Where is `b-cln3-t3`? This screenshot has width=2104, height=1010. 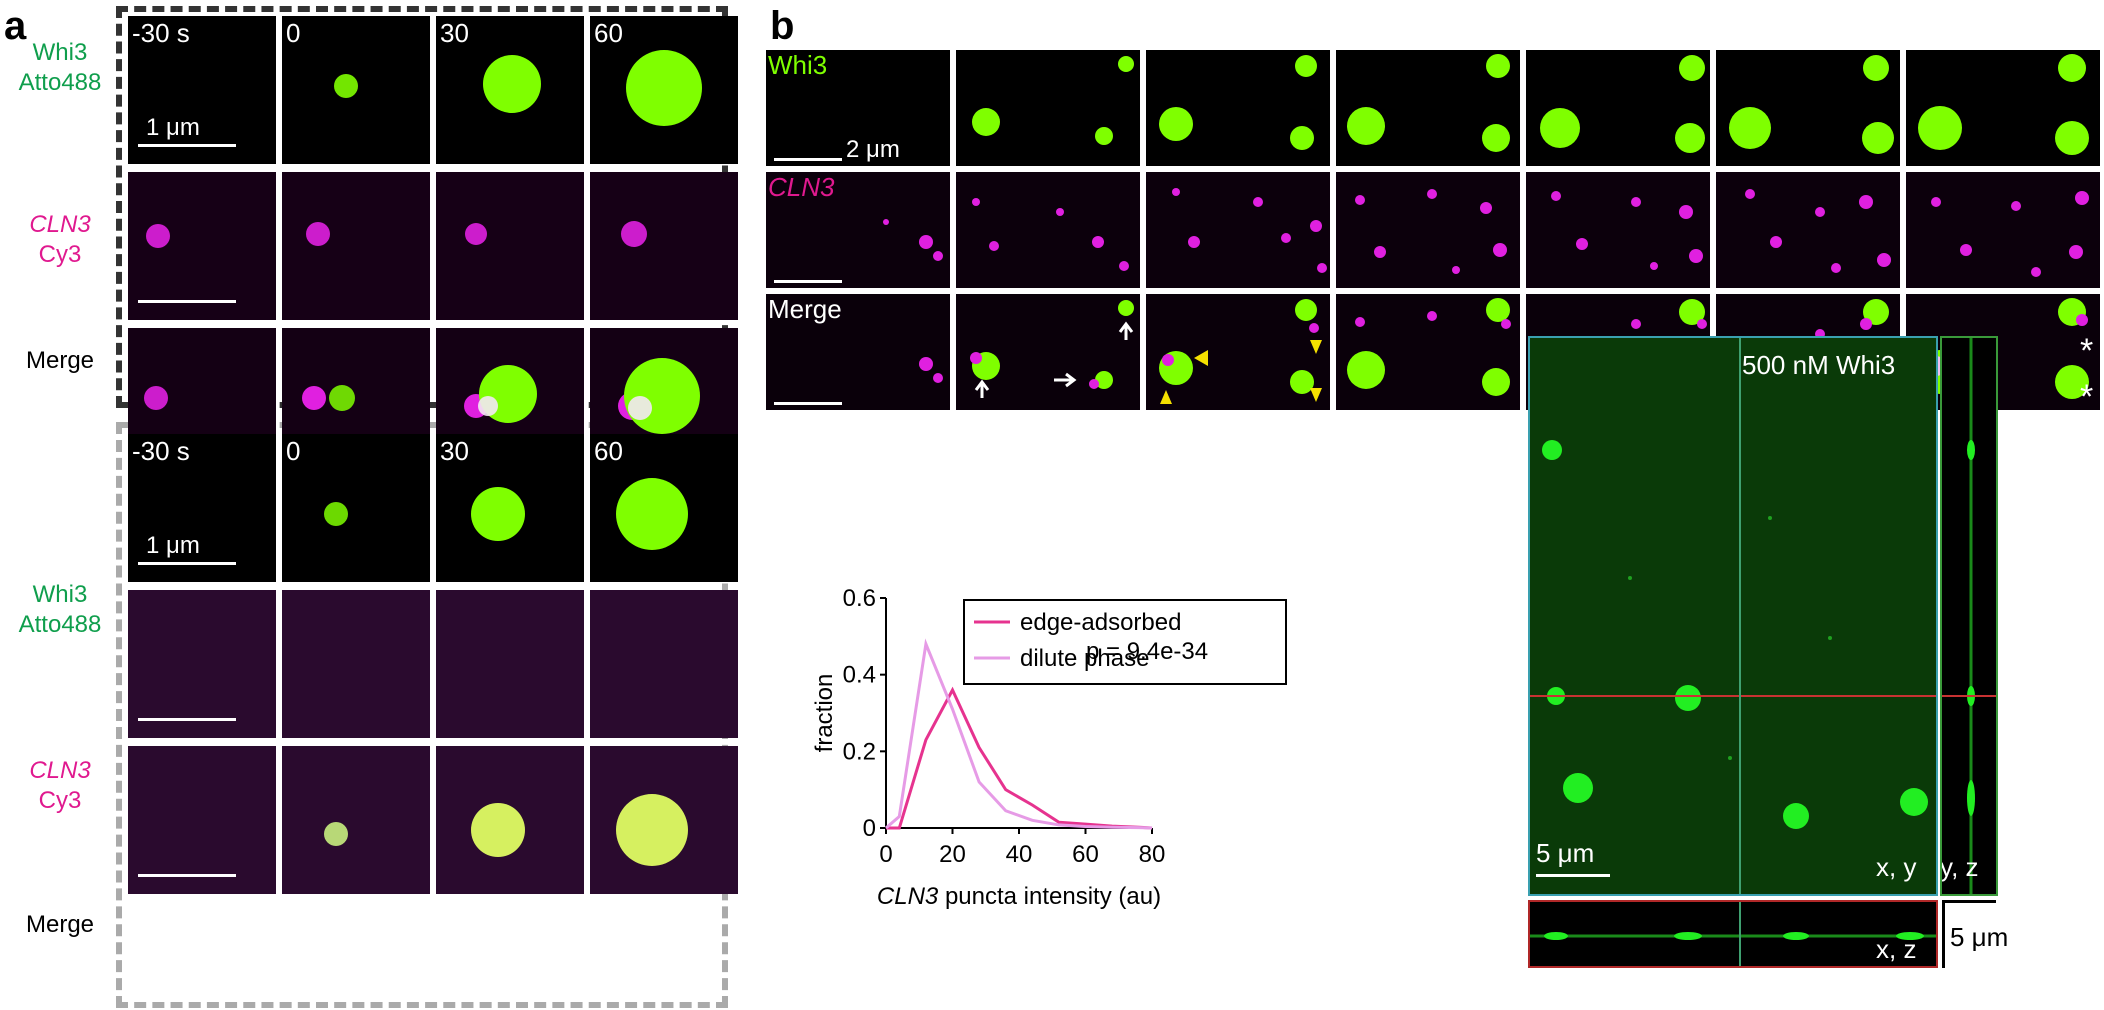 b-cln3-t3 is located at coordinates (1238, 230).